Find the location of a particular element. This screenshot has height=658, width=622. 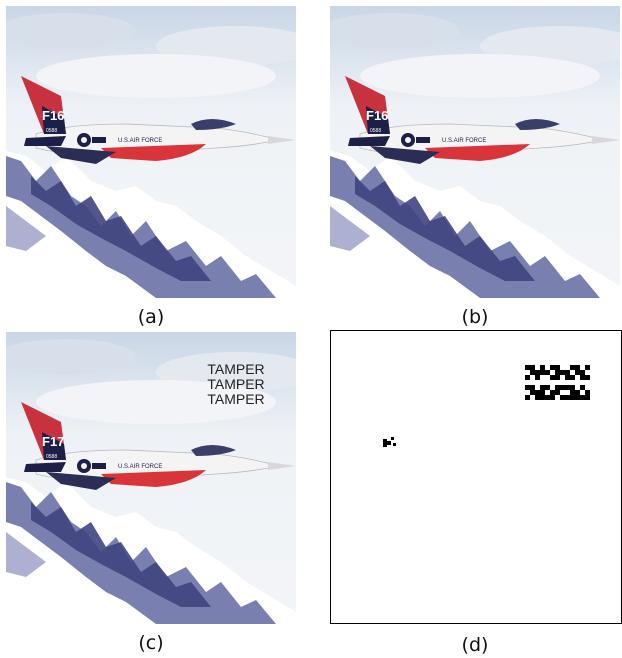

tamper-line-1: TAMPER is located at coordinates (236, 369).